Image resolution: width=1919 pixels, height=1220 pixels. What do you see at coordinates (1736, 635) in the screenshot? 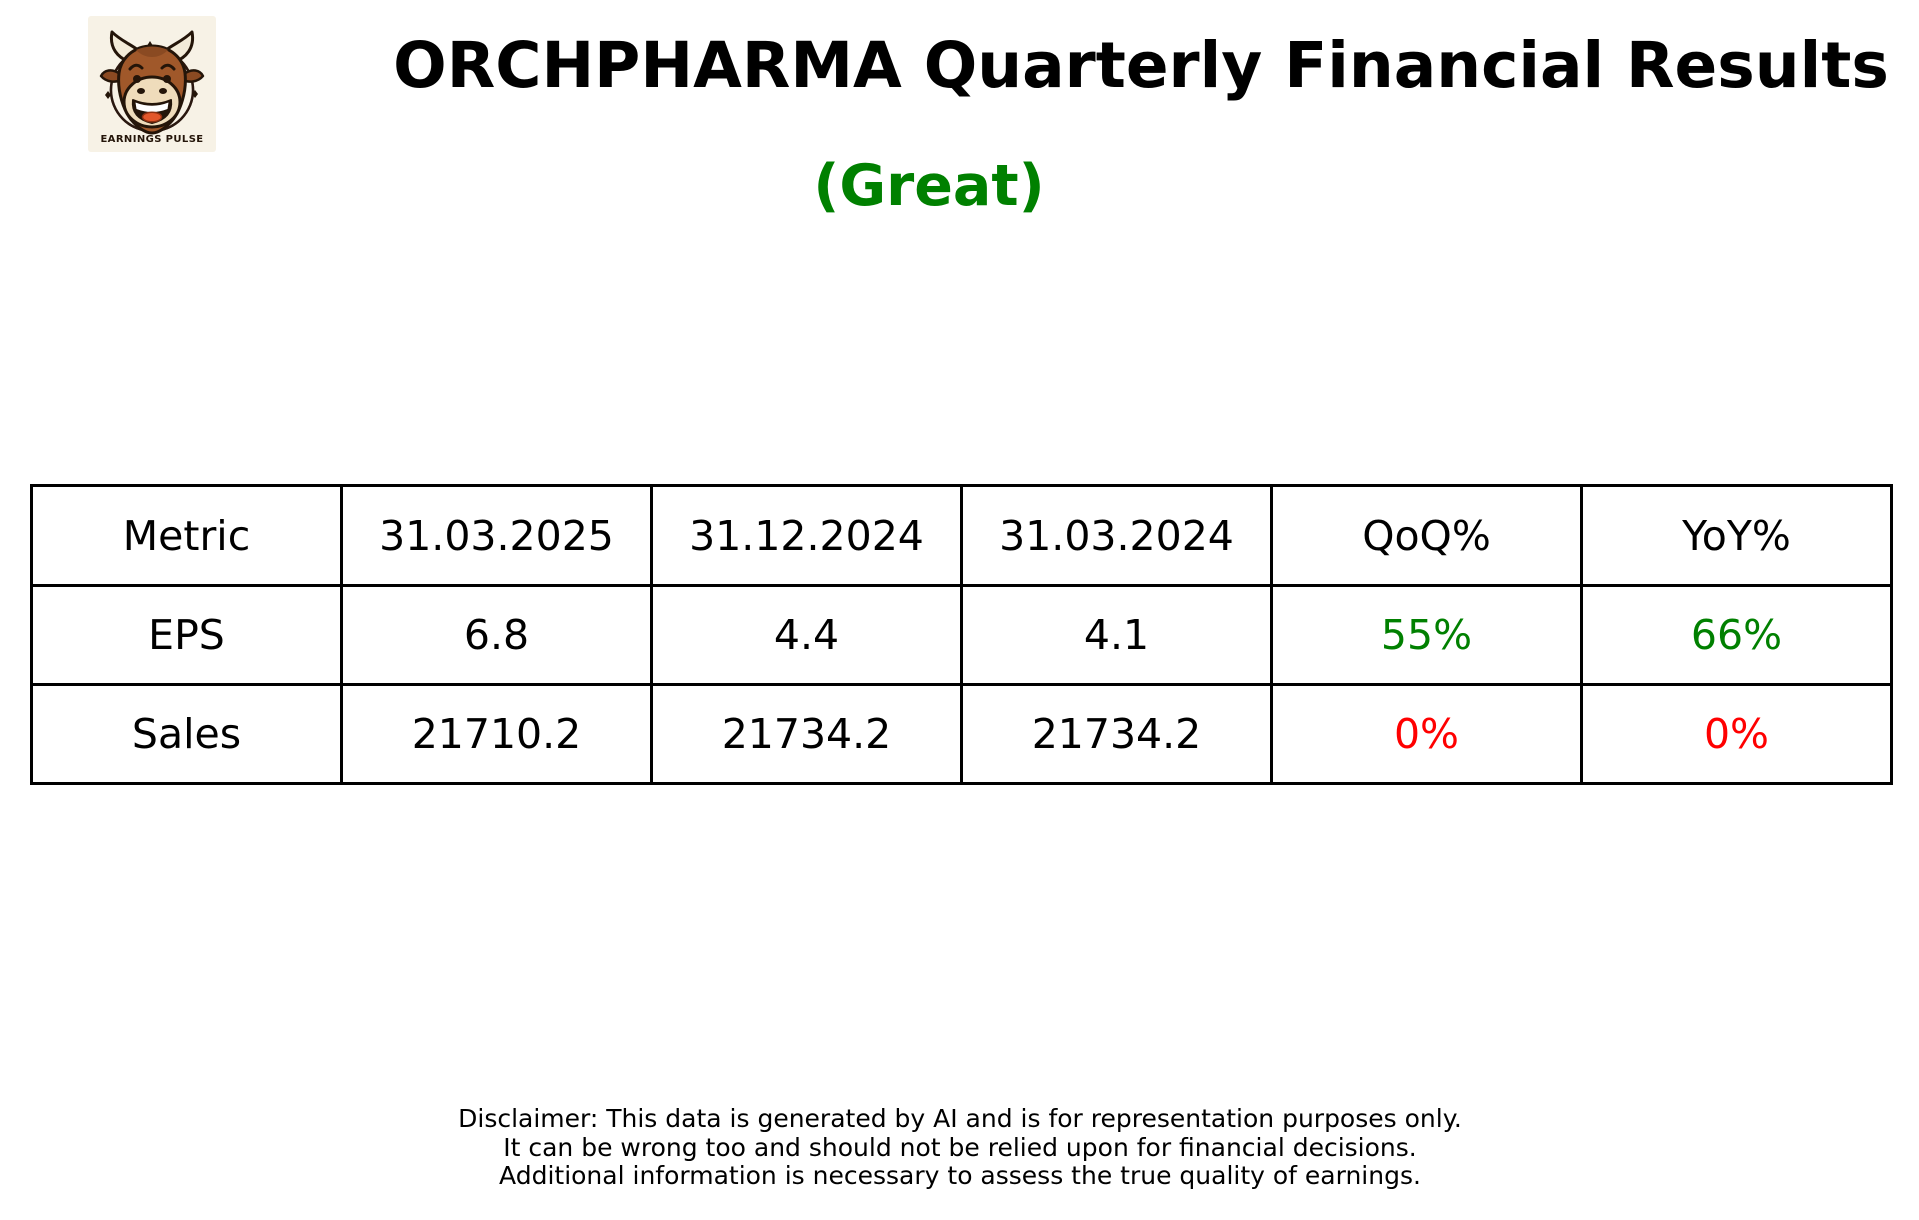
I see `eps-yoy-percent: 66%` at bounding box center [1736, 635].